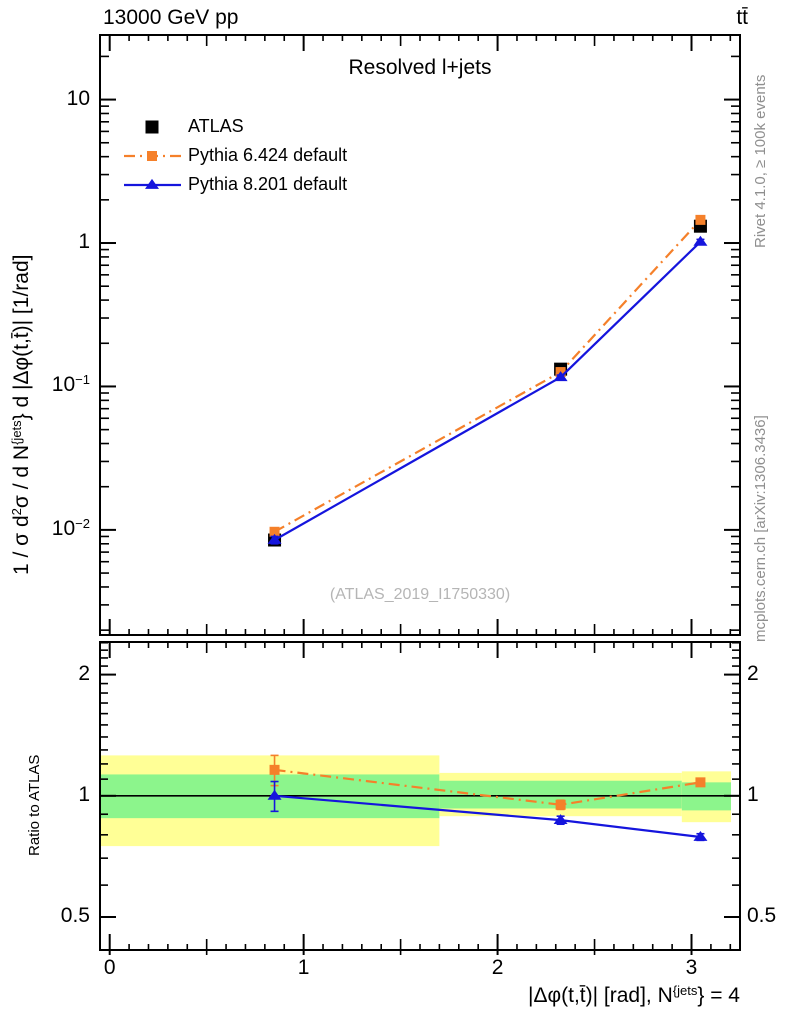  I want to click on x-tick-label: 1, so click(303, 967).